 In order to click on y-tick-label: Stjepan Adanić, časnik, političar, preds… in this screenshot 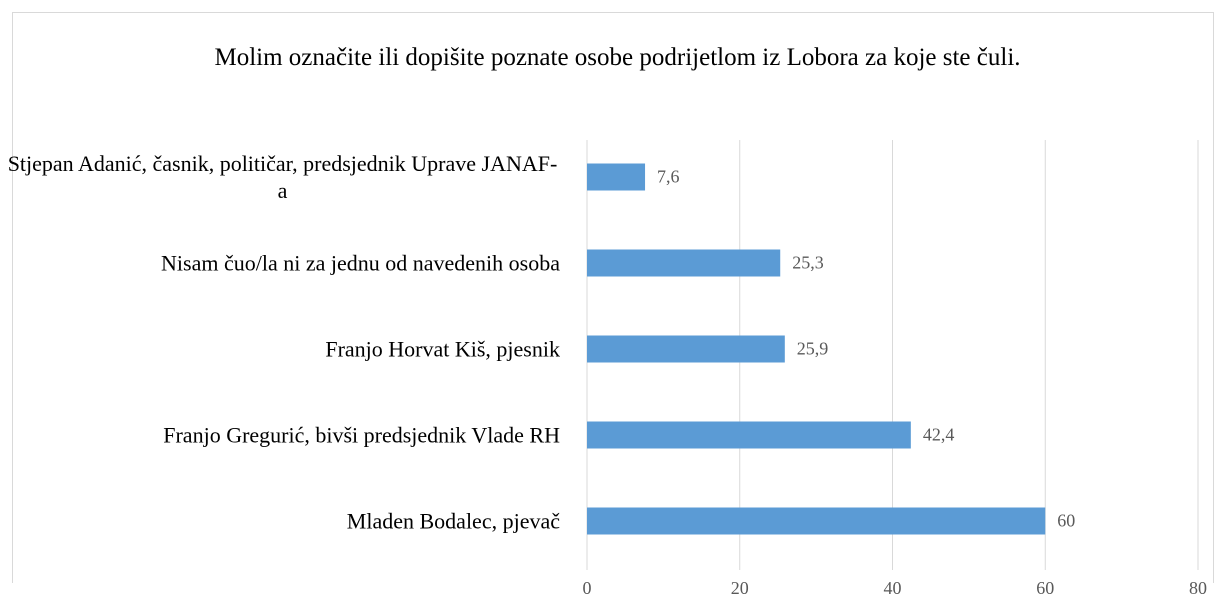, I will do `click(282, 177)`.